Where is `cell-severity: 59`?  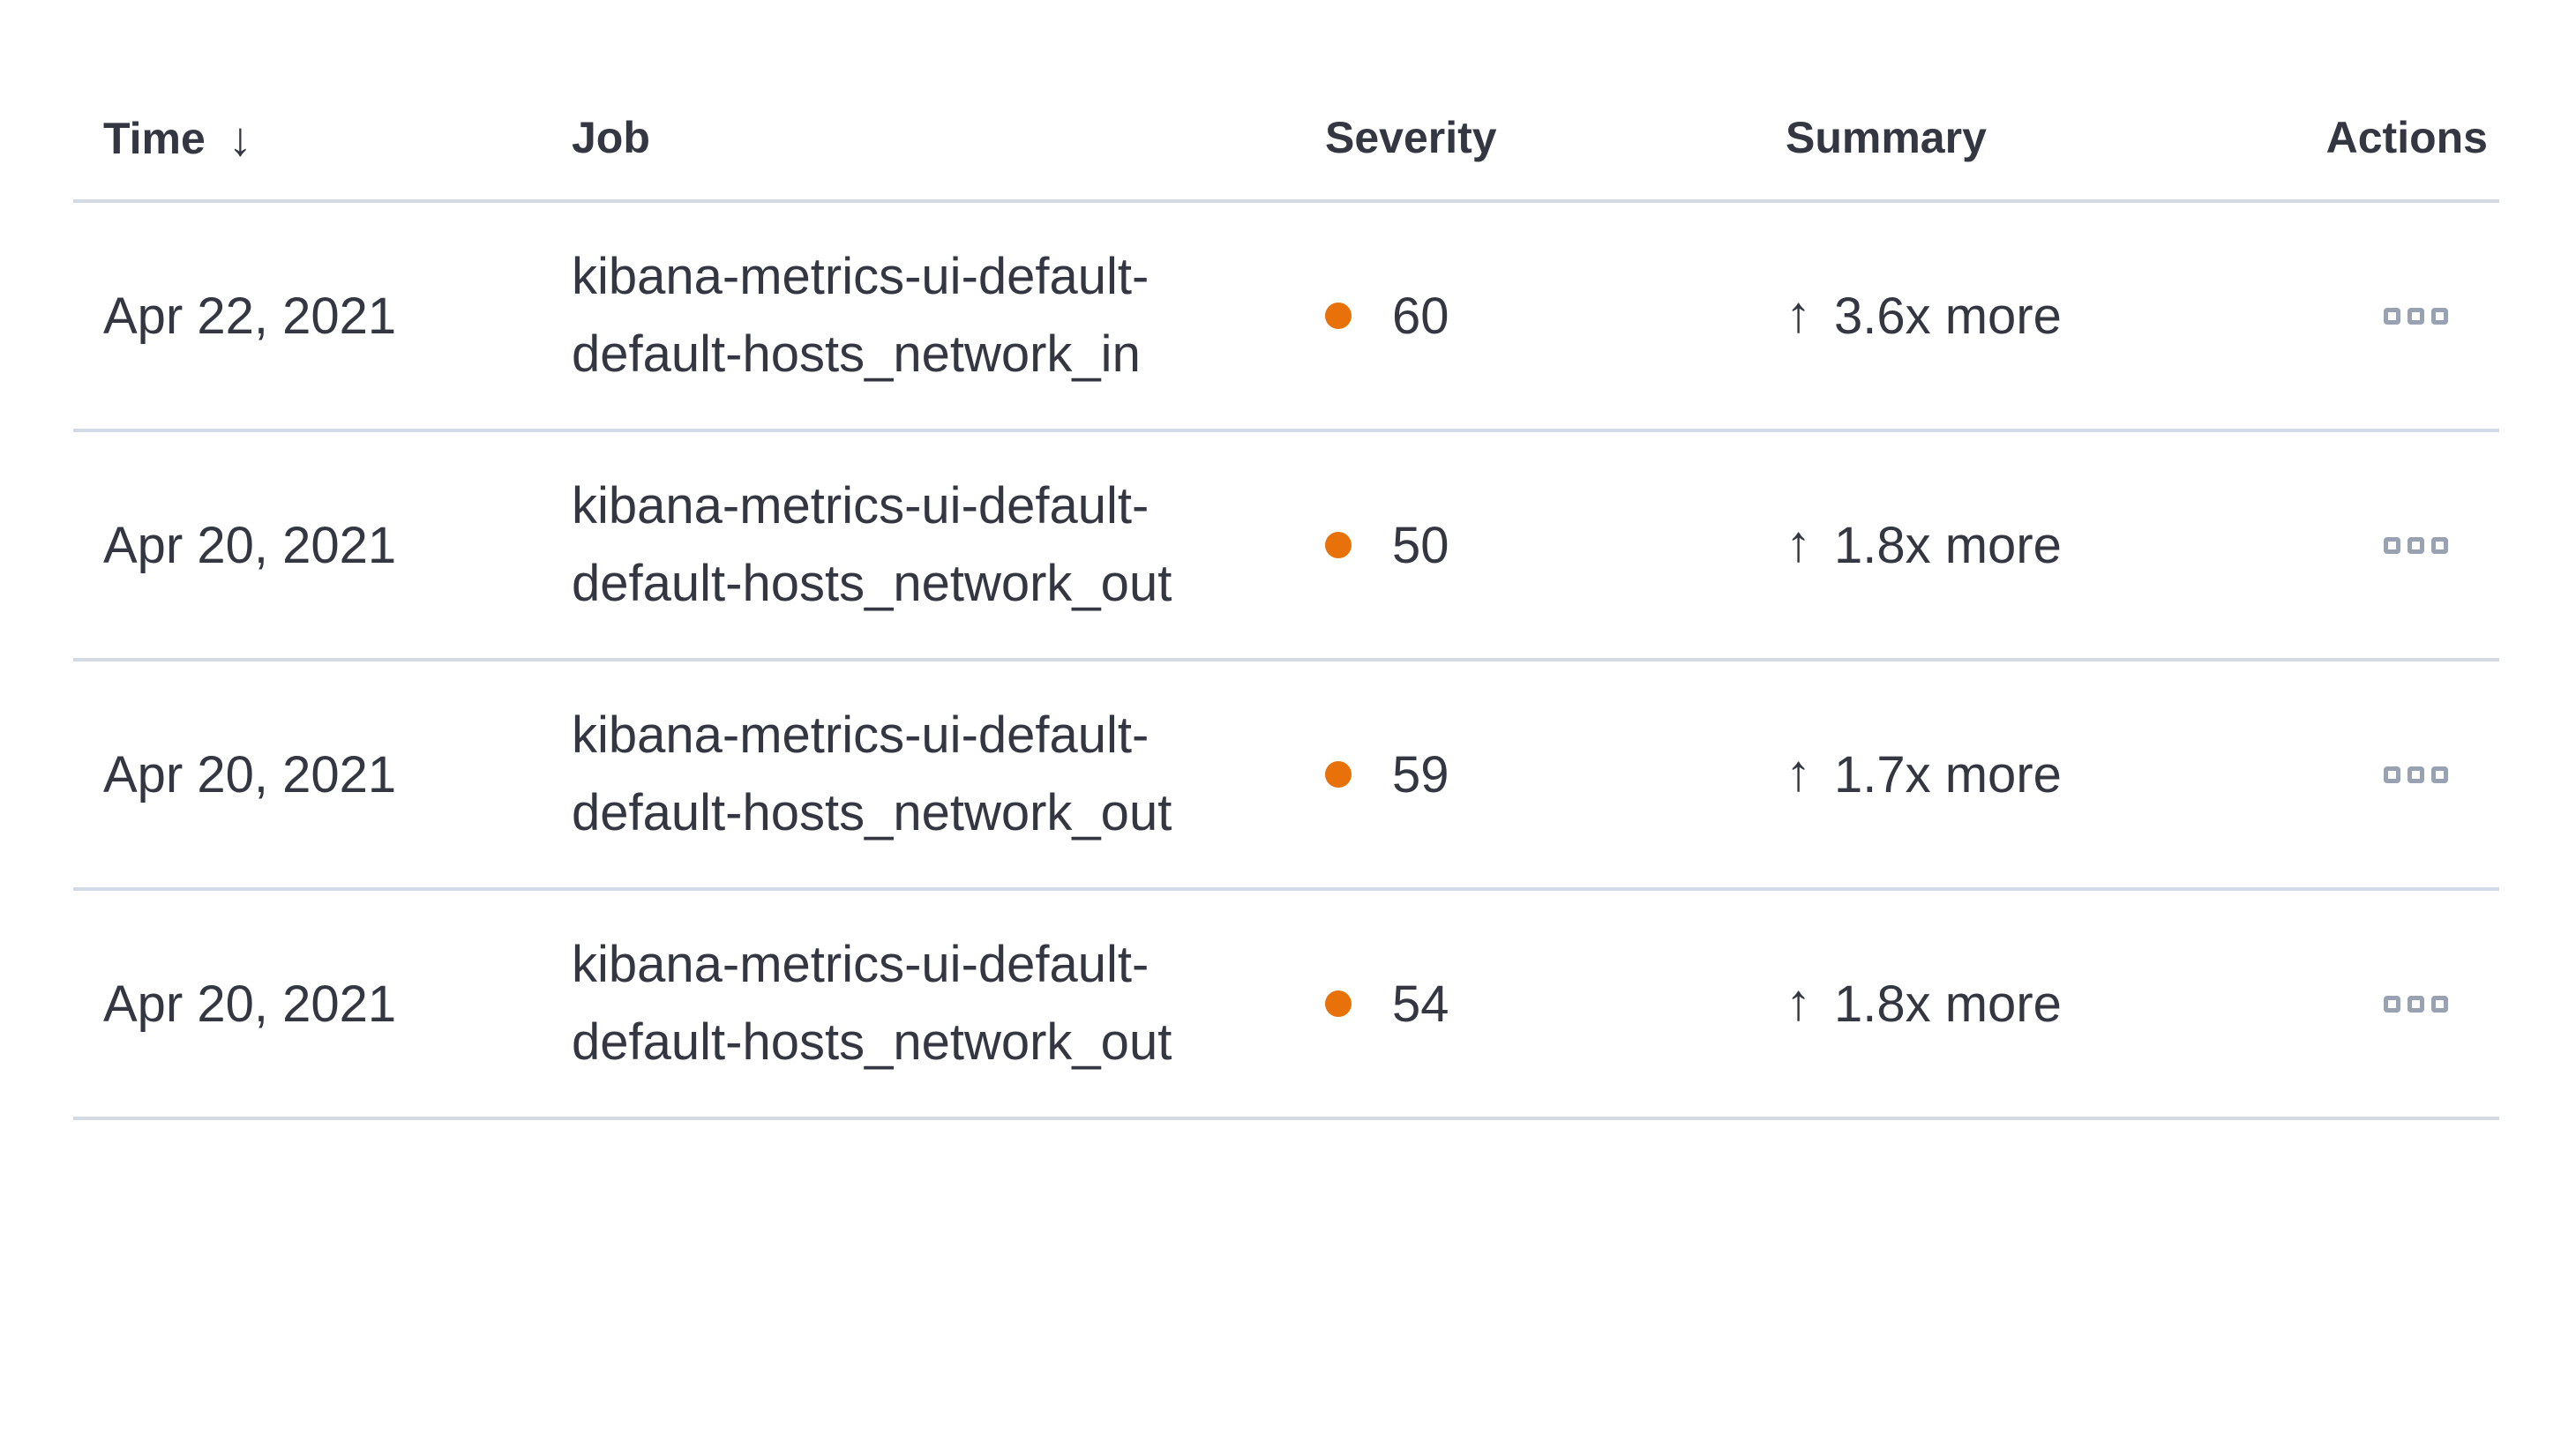 cell-severity: 59 is located at coordinates (1556, 774).